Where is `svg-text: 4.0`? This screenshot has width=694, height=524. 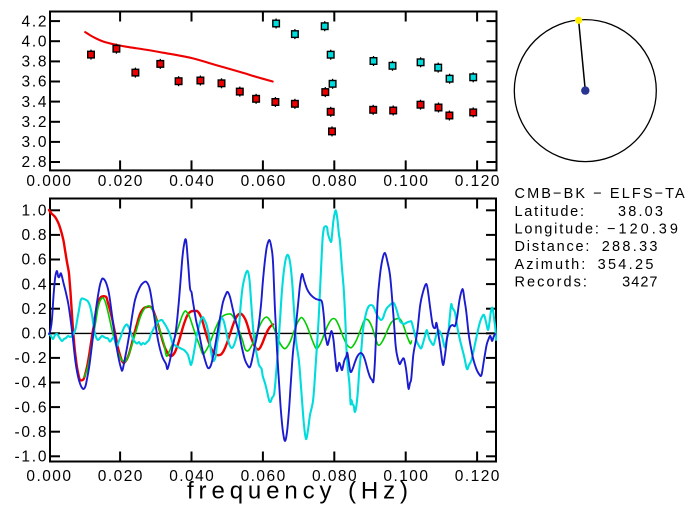
svg-text: 4.0 is located at coordinates (34, 41).